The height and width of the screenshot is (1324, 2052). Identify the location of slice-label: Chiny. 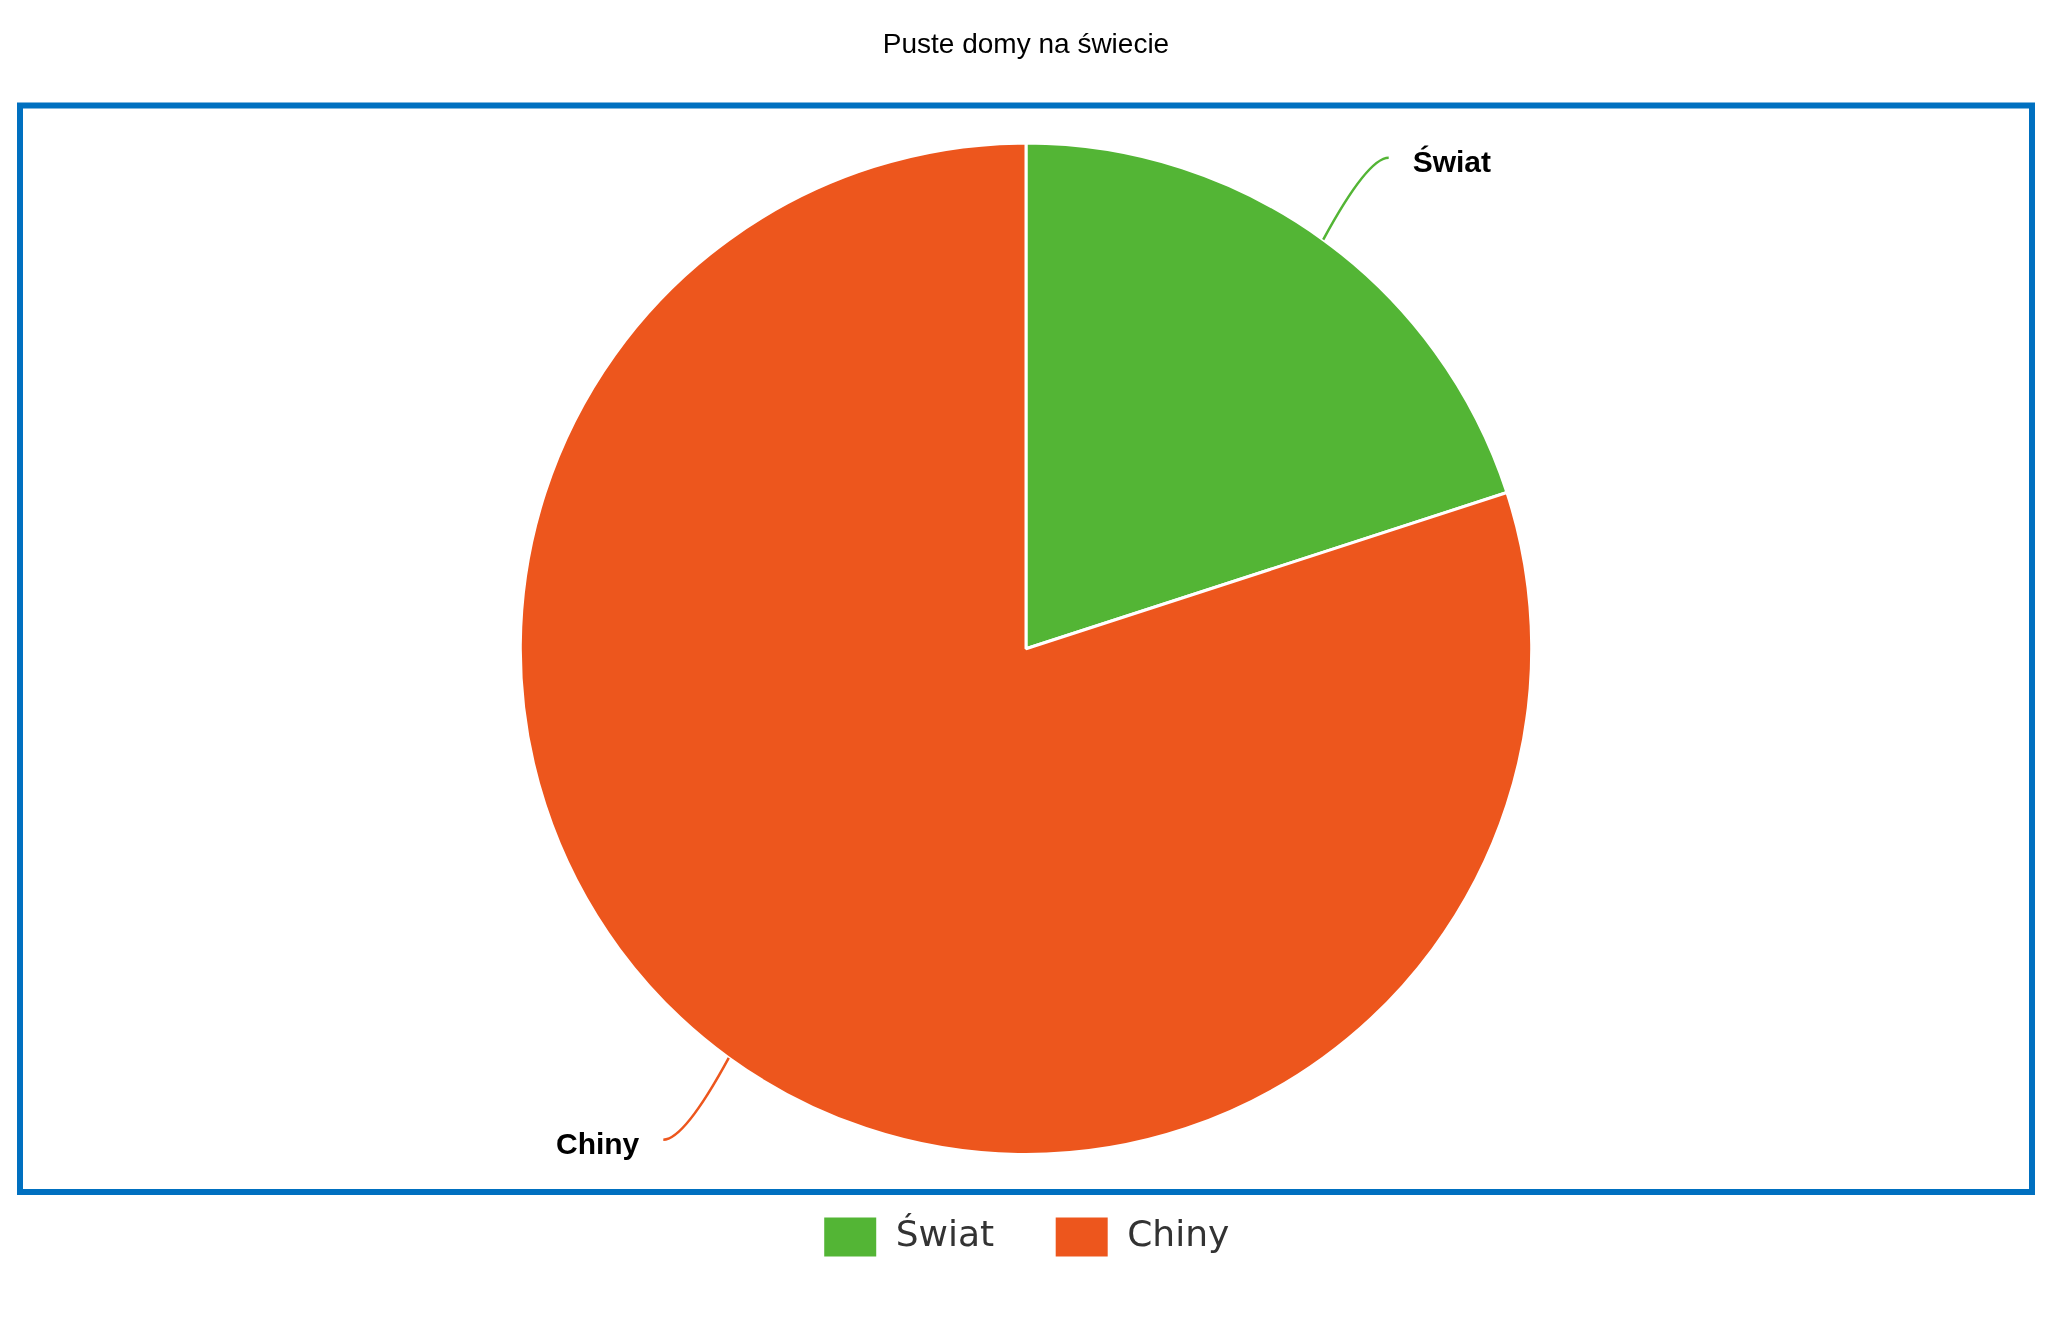
(597, 1144).